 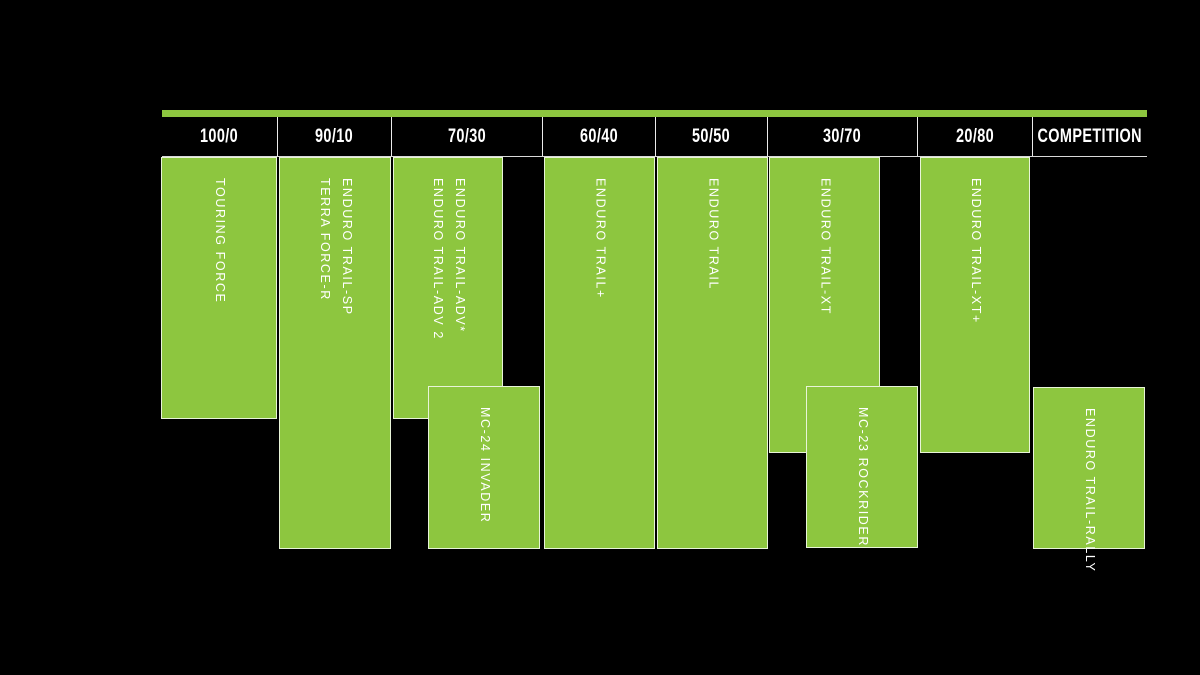 What do you see at coordinates (335, 353) in the screenshot?
I see `bar-terra-force-r-enduro-trail-sp: TERRA FORCE-R ENDURO TRAIL-SP` at bounding box center [335, 353].